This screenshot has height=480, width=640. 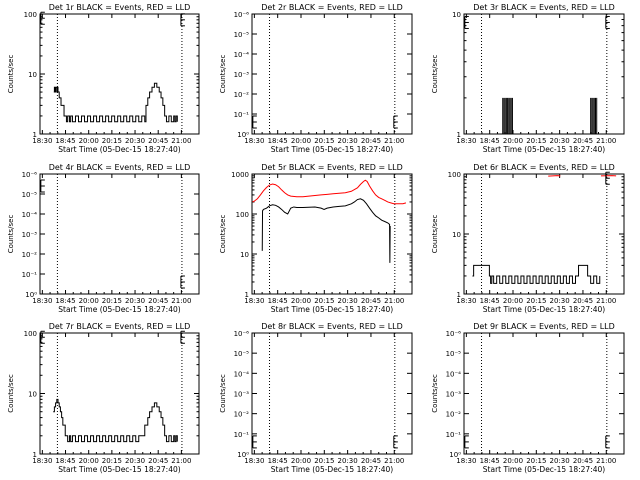 I want to click on y-tick-label: 10⁻⁵, so click(x=30, y=195).